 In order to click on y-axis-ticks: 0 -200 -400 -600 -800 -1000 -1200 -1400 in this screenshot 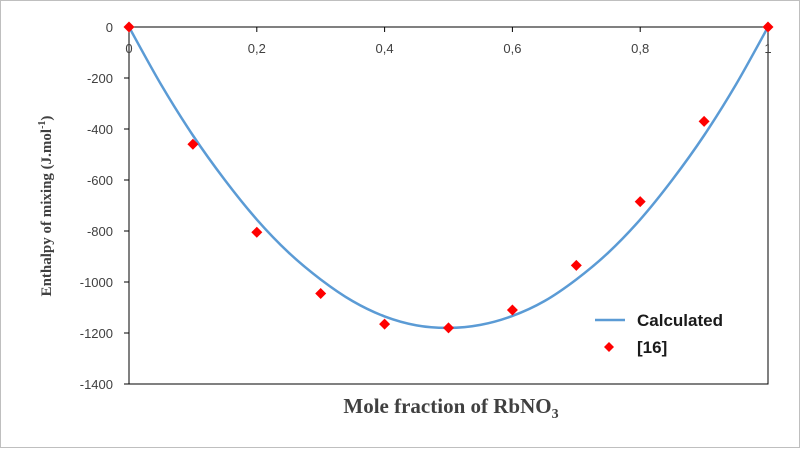, I will do `click(104, 206)`.